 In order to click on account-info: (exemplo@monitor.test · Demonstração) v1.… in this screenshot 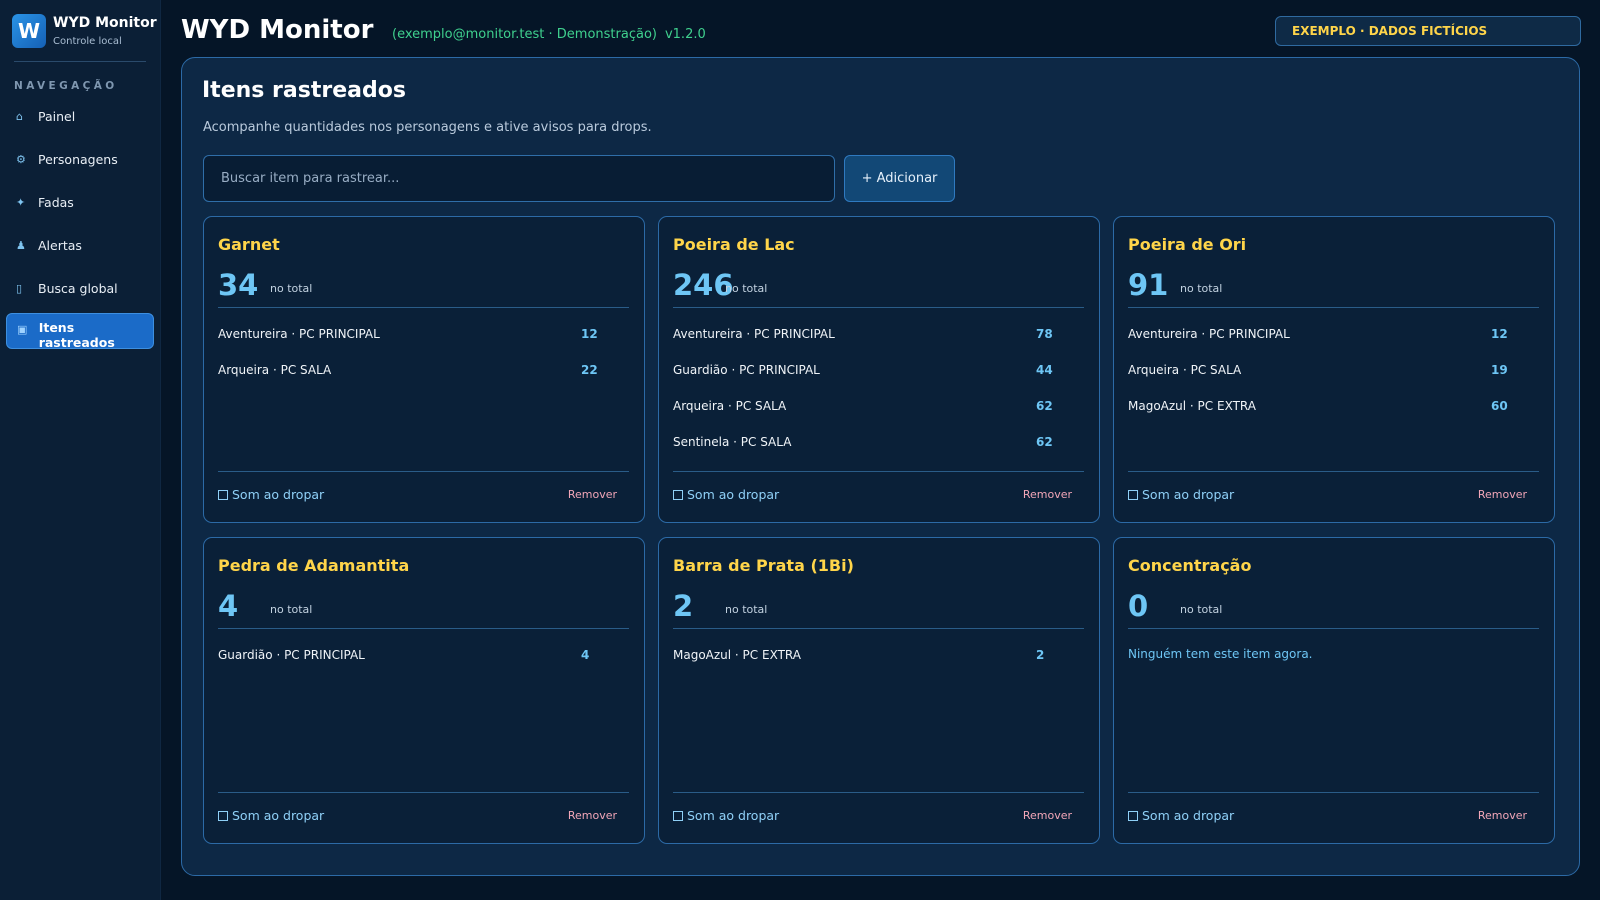, I will do `click(553, 34)`.